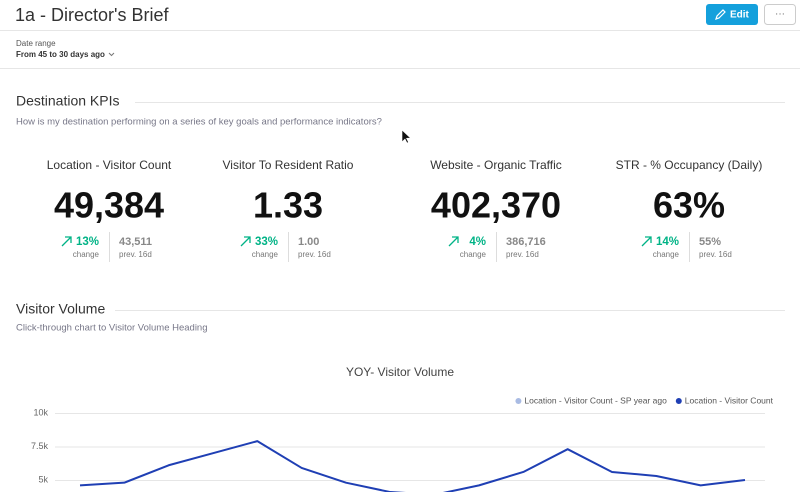 The width and height of the screenshot is (800, 492). Describe the element at coordinates (87, 242) in the screenshot. I see `kpi-change: 13%` at that location.